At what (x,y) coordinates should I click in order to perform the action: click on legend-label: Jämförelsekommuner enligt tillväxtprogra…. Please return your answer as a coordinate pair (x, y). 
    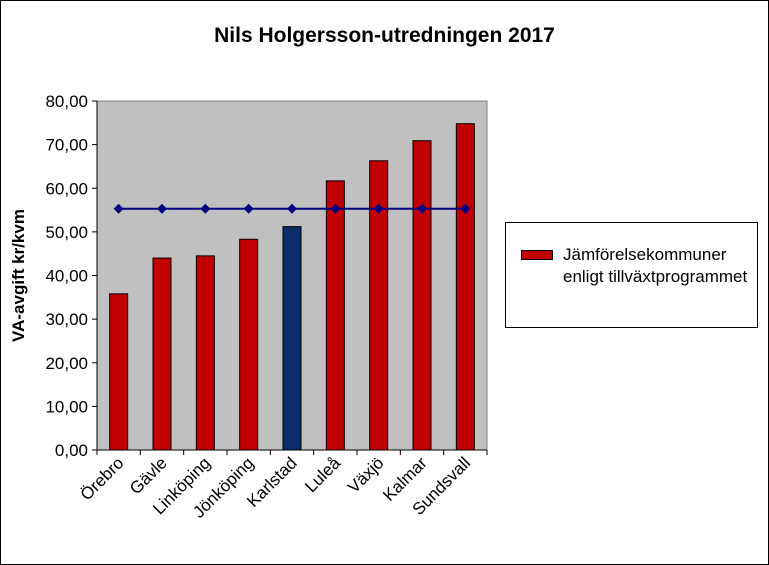
    Looking at the image, I should click on (655, 265).